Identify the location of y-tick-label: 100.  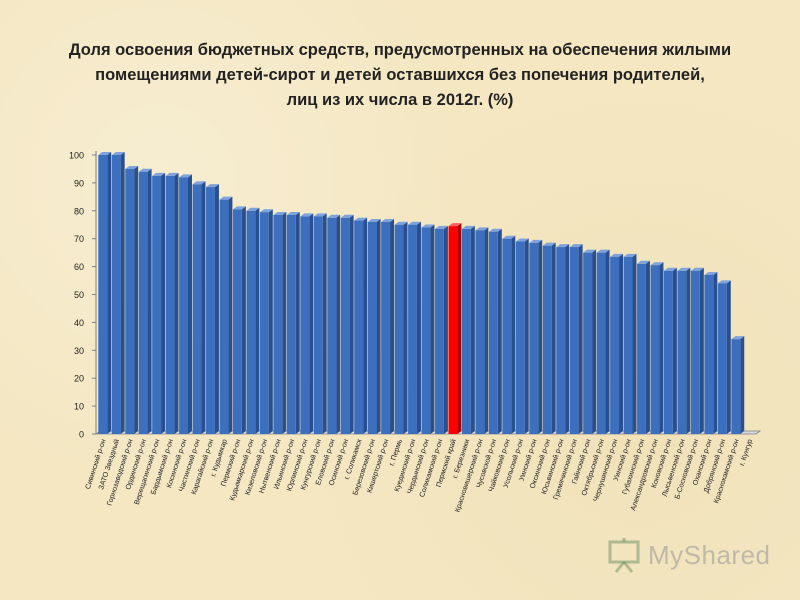
(76, 156).